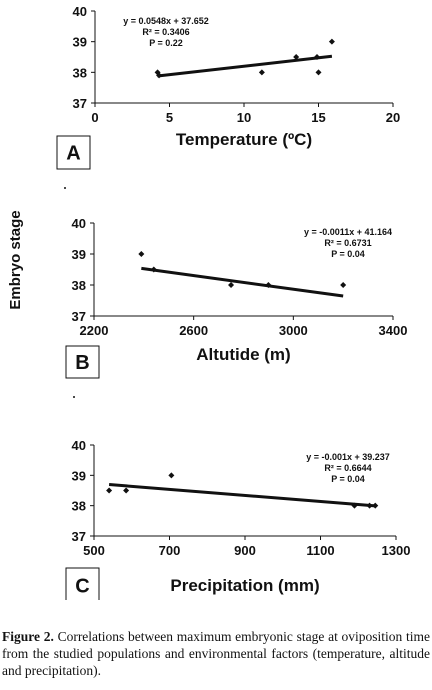 The width and height of the screenshot is (432, 690). Describe the element at coordinates (94, 330) in the screenshot. I see `x-tick-label: 2200` at that location.